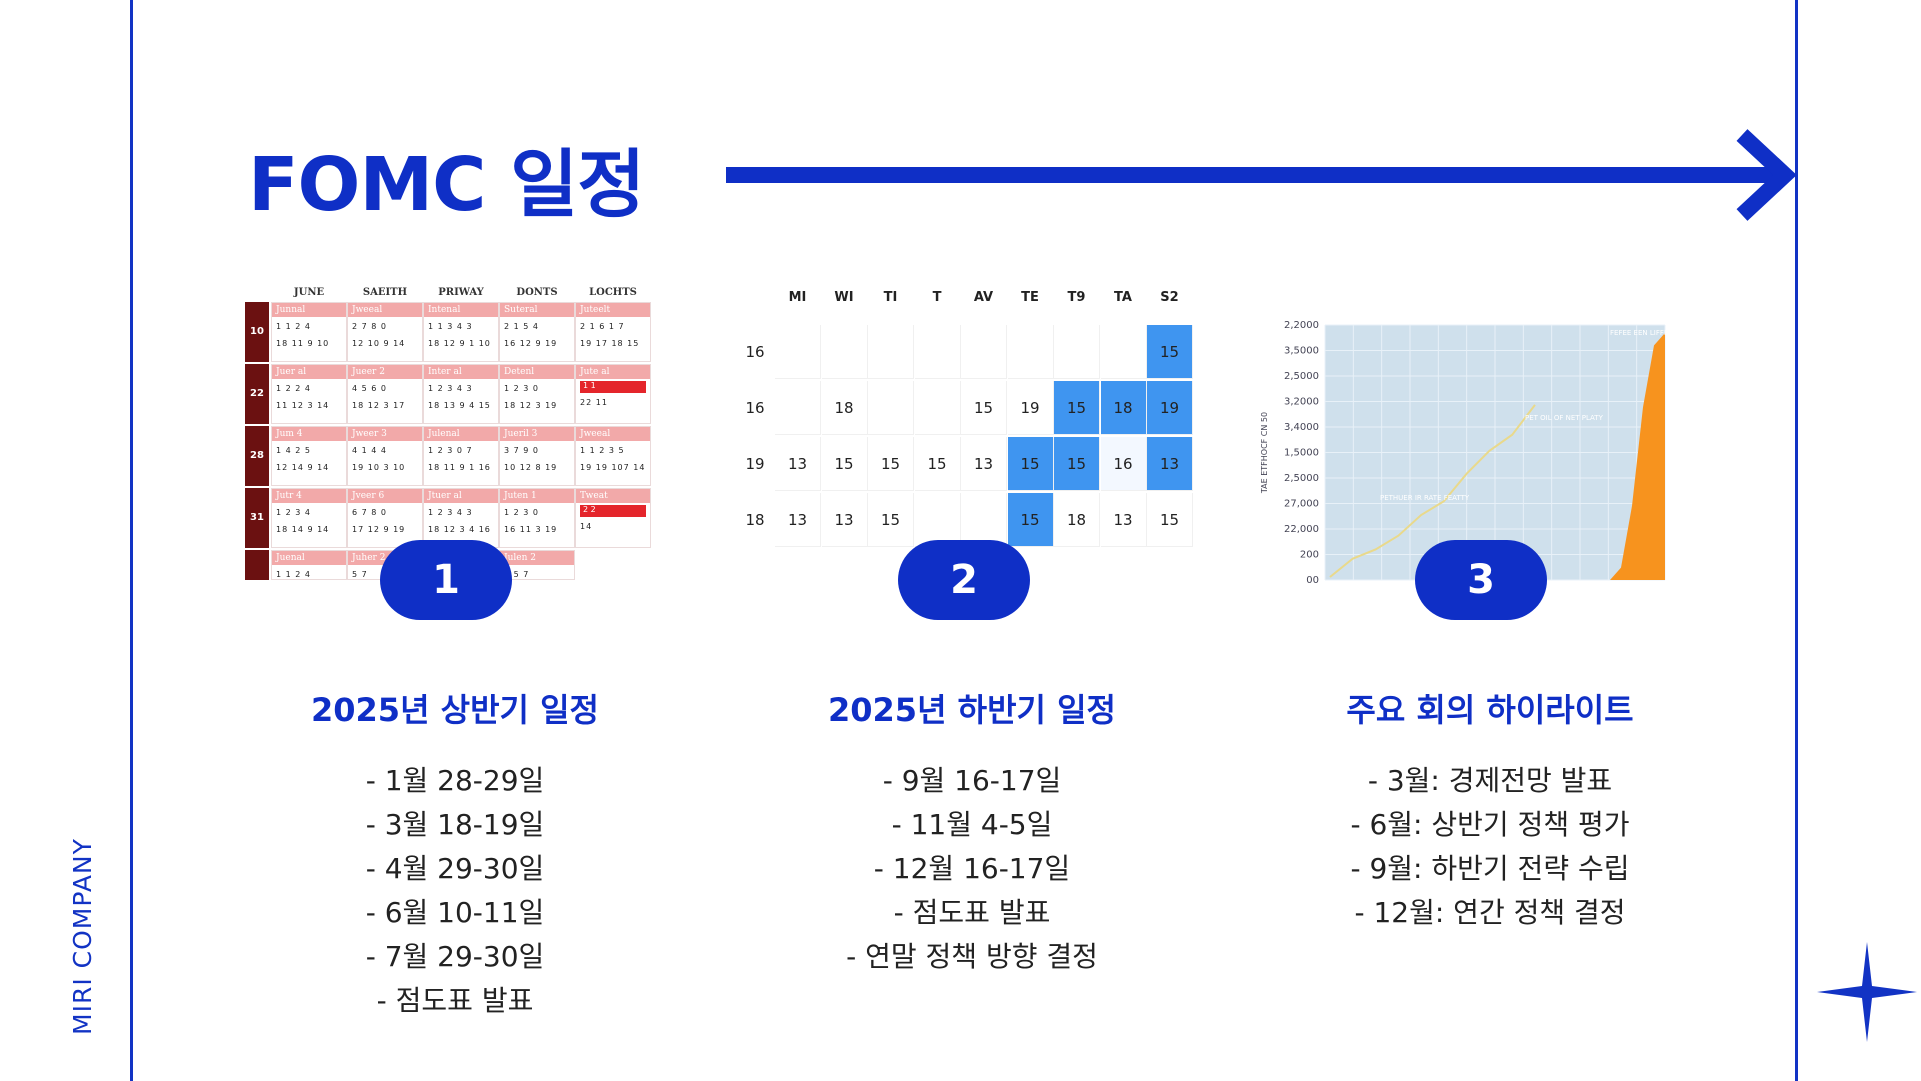  Describe the element at coordinates (1030, 408) in the screenshot. I see `calendar-cell: 19` at that location.